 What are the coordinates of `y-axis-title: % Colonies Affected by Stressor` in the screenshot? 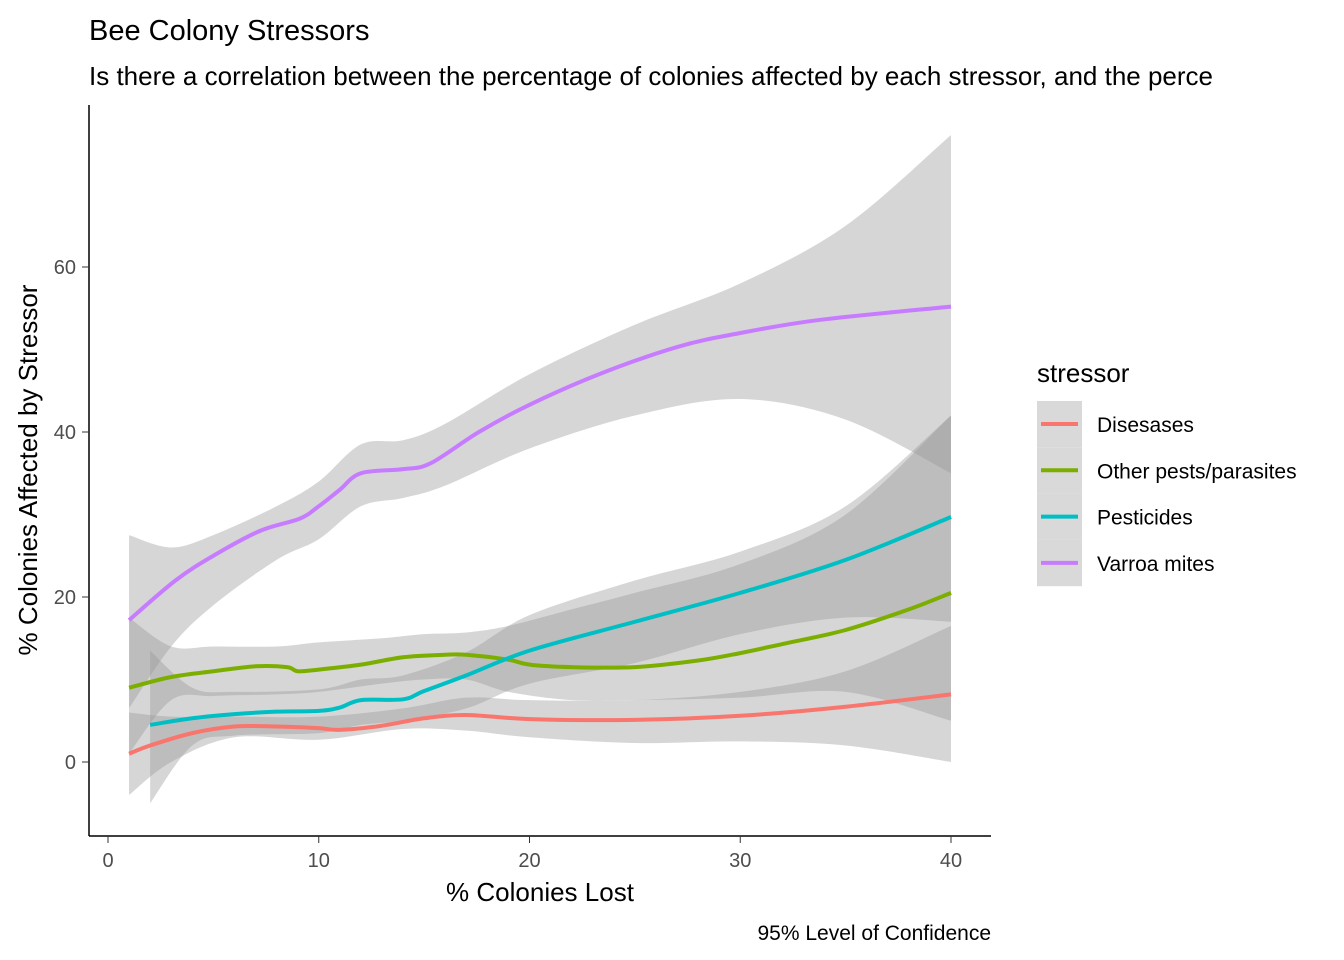 It's located at (28, 469).